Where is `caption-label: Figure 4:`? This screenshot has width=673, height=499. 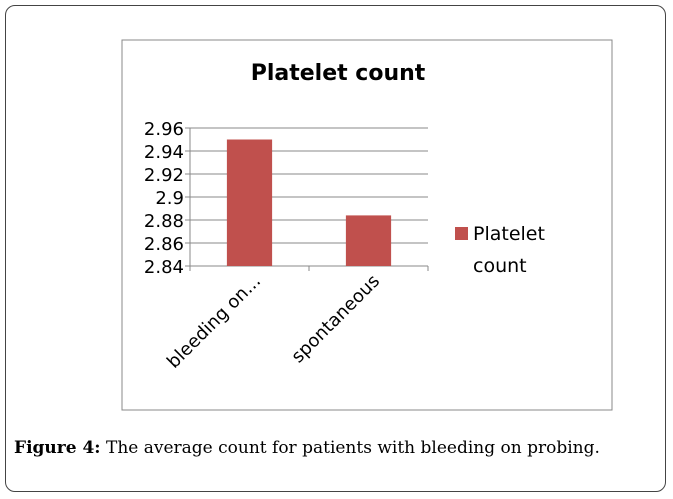 caption-label: Figure 4: is located at coordinates (57, 448).